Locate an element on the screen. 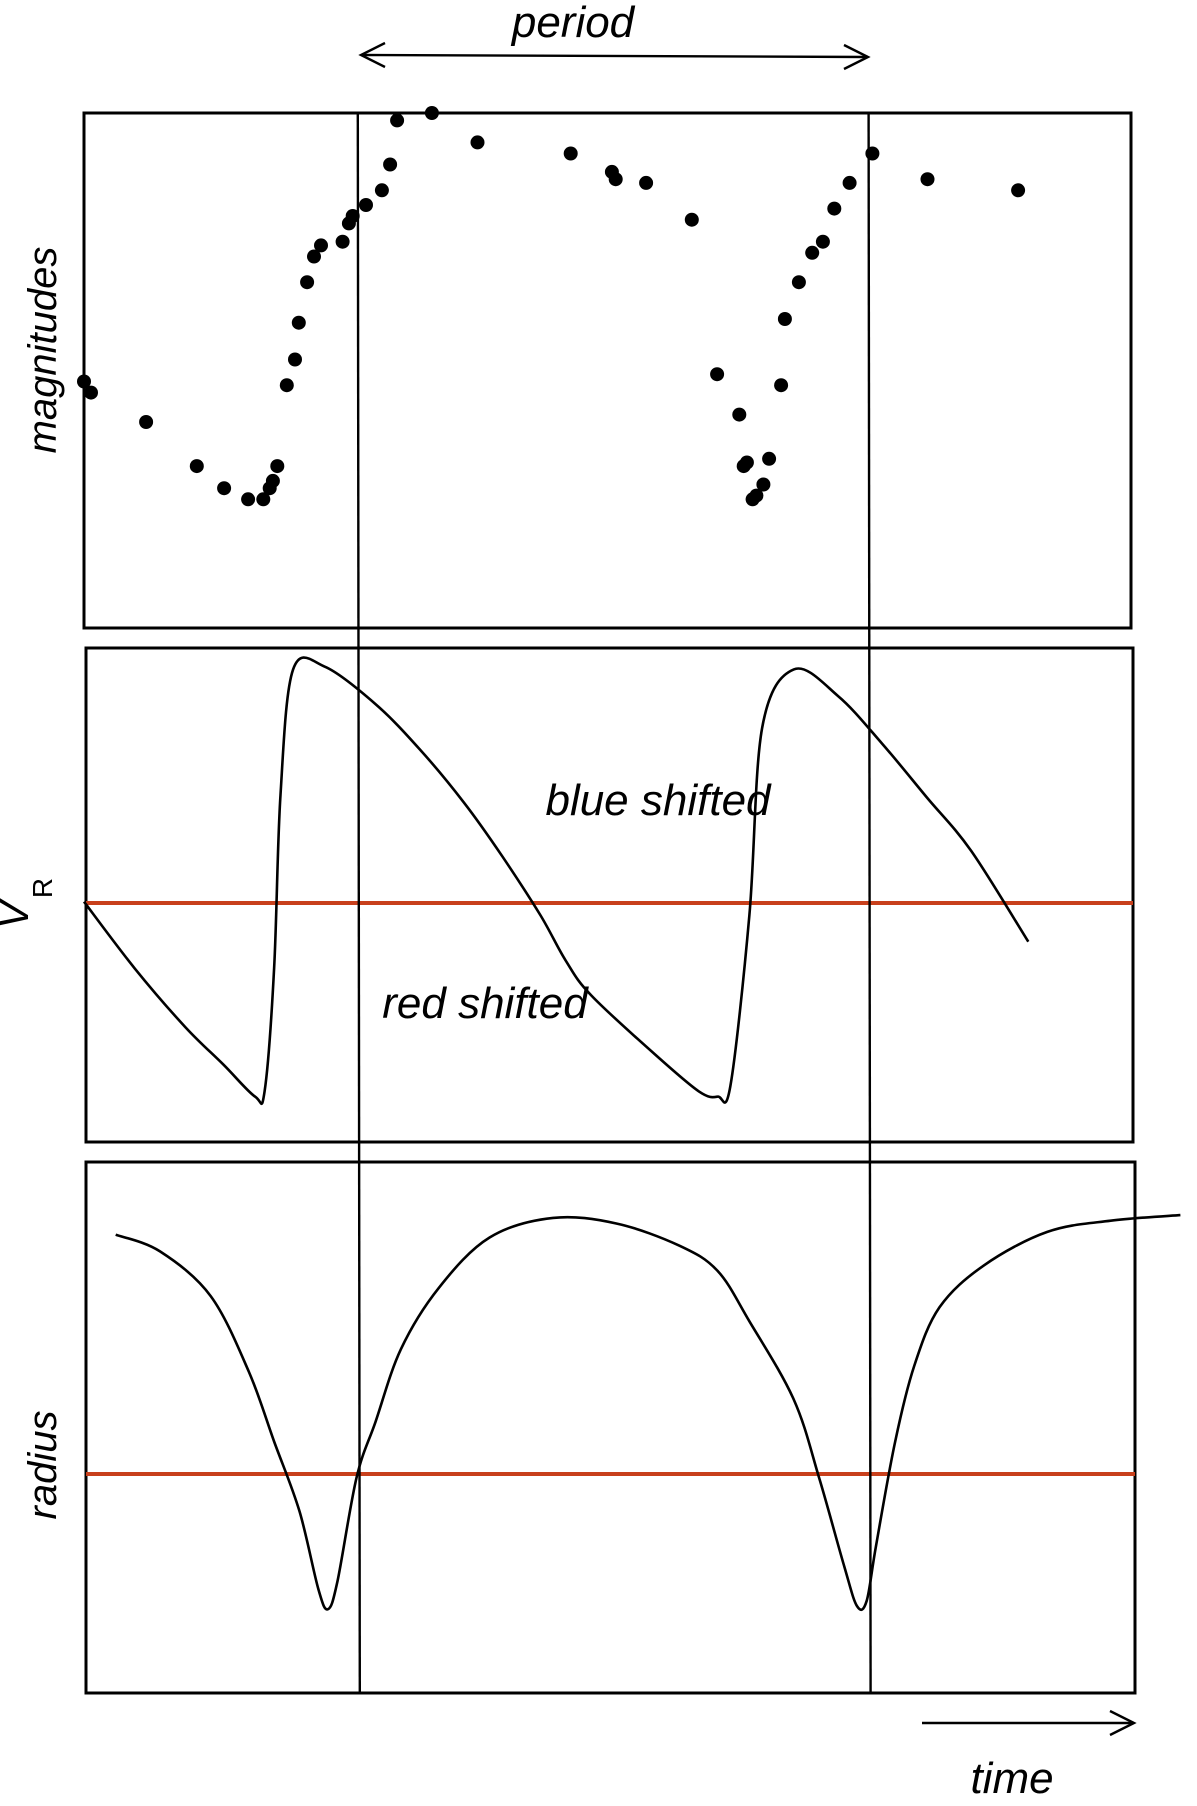 The width and height of the screenshot is (1197, 1806). magnitudes-axis-label: magnitudes is located at coordinates (43, 350).